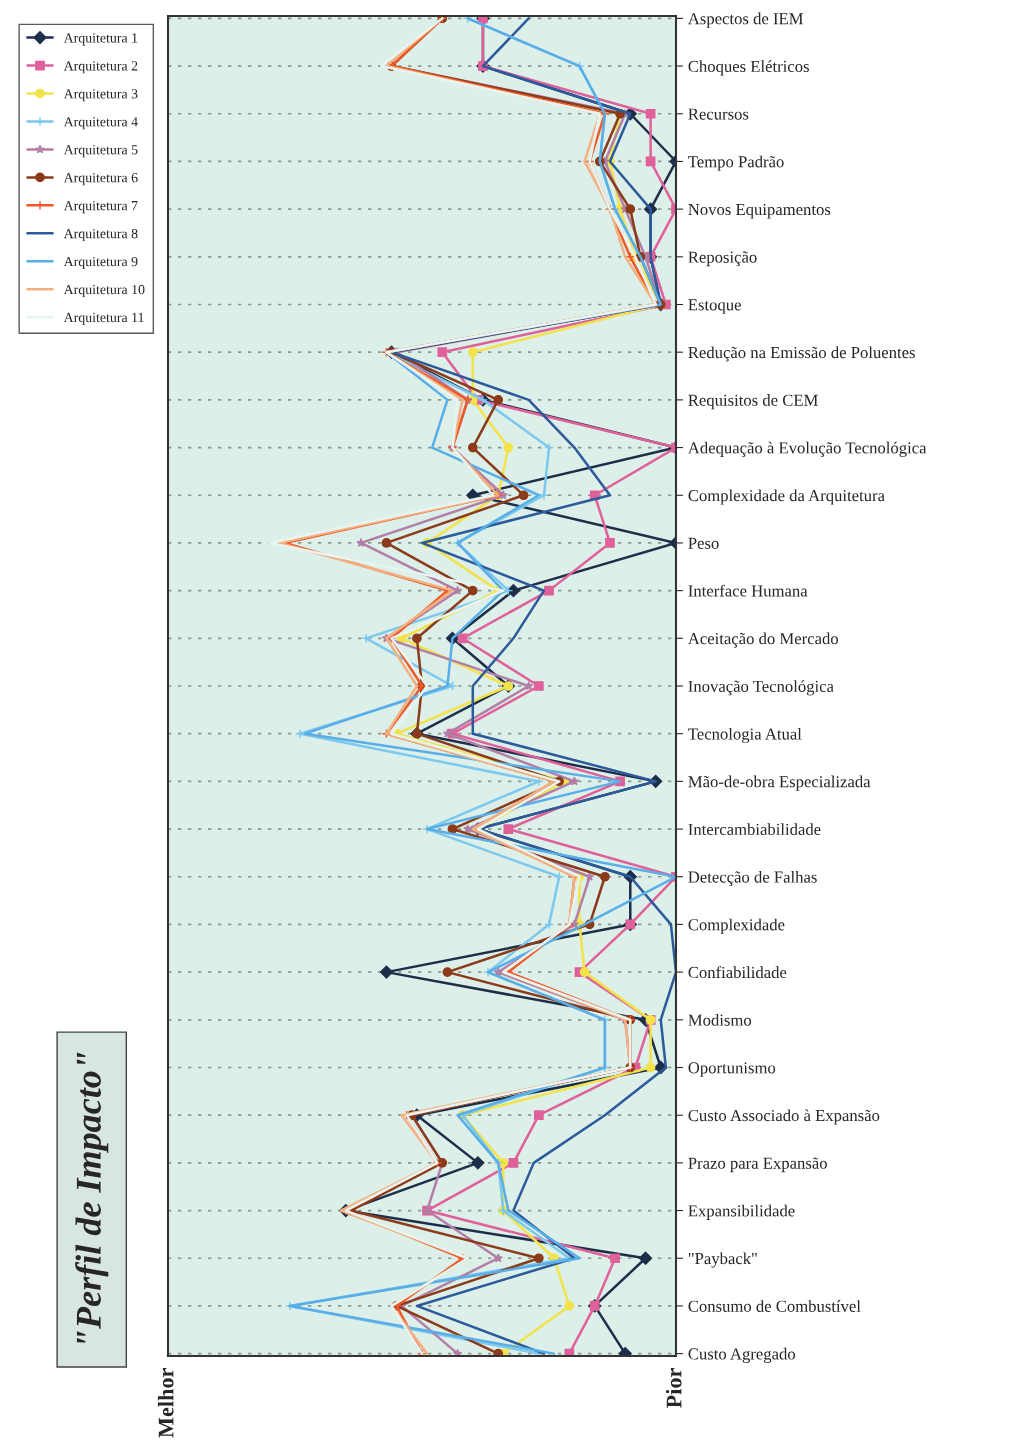  Describe the element at coordinates (801, 354) in the screenshot. I see `y-tick-label: Redução na Emissão de Poluentes` at that location.